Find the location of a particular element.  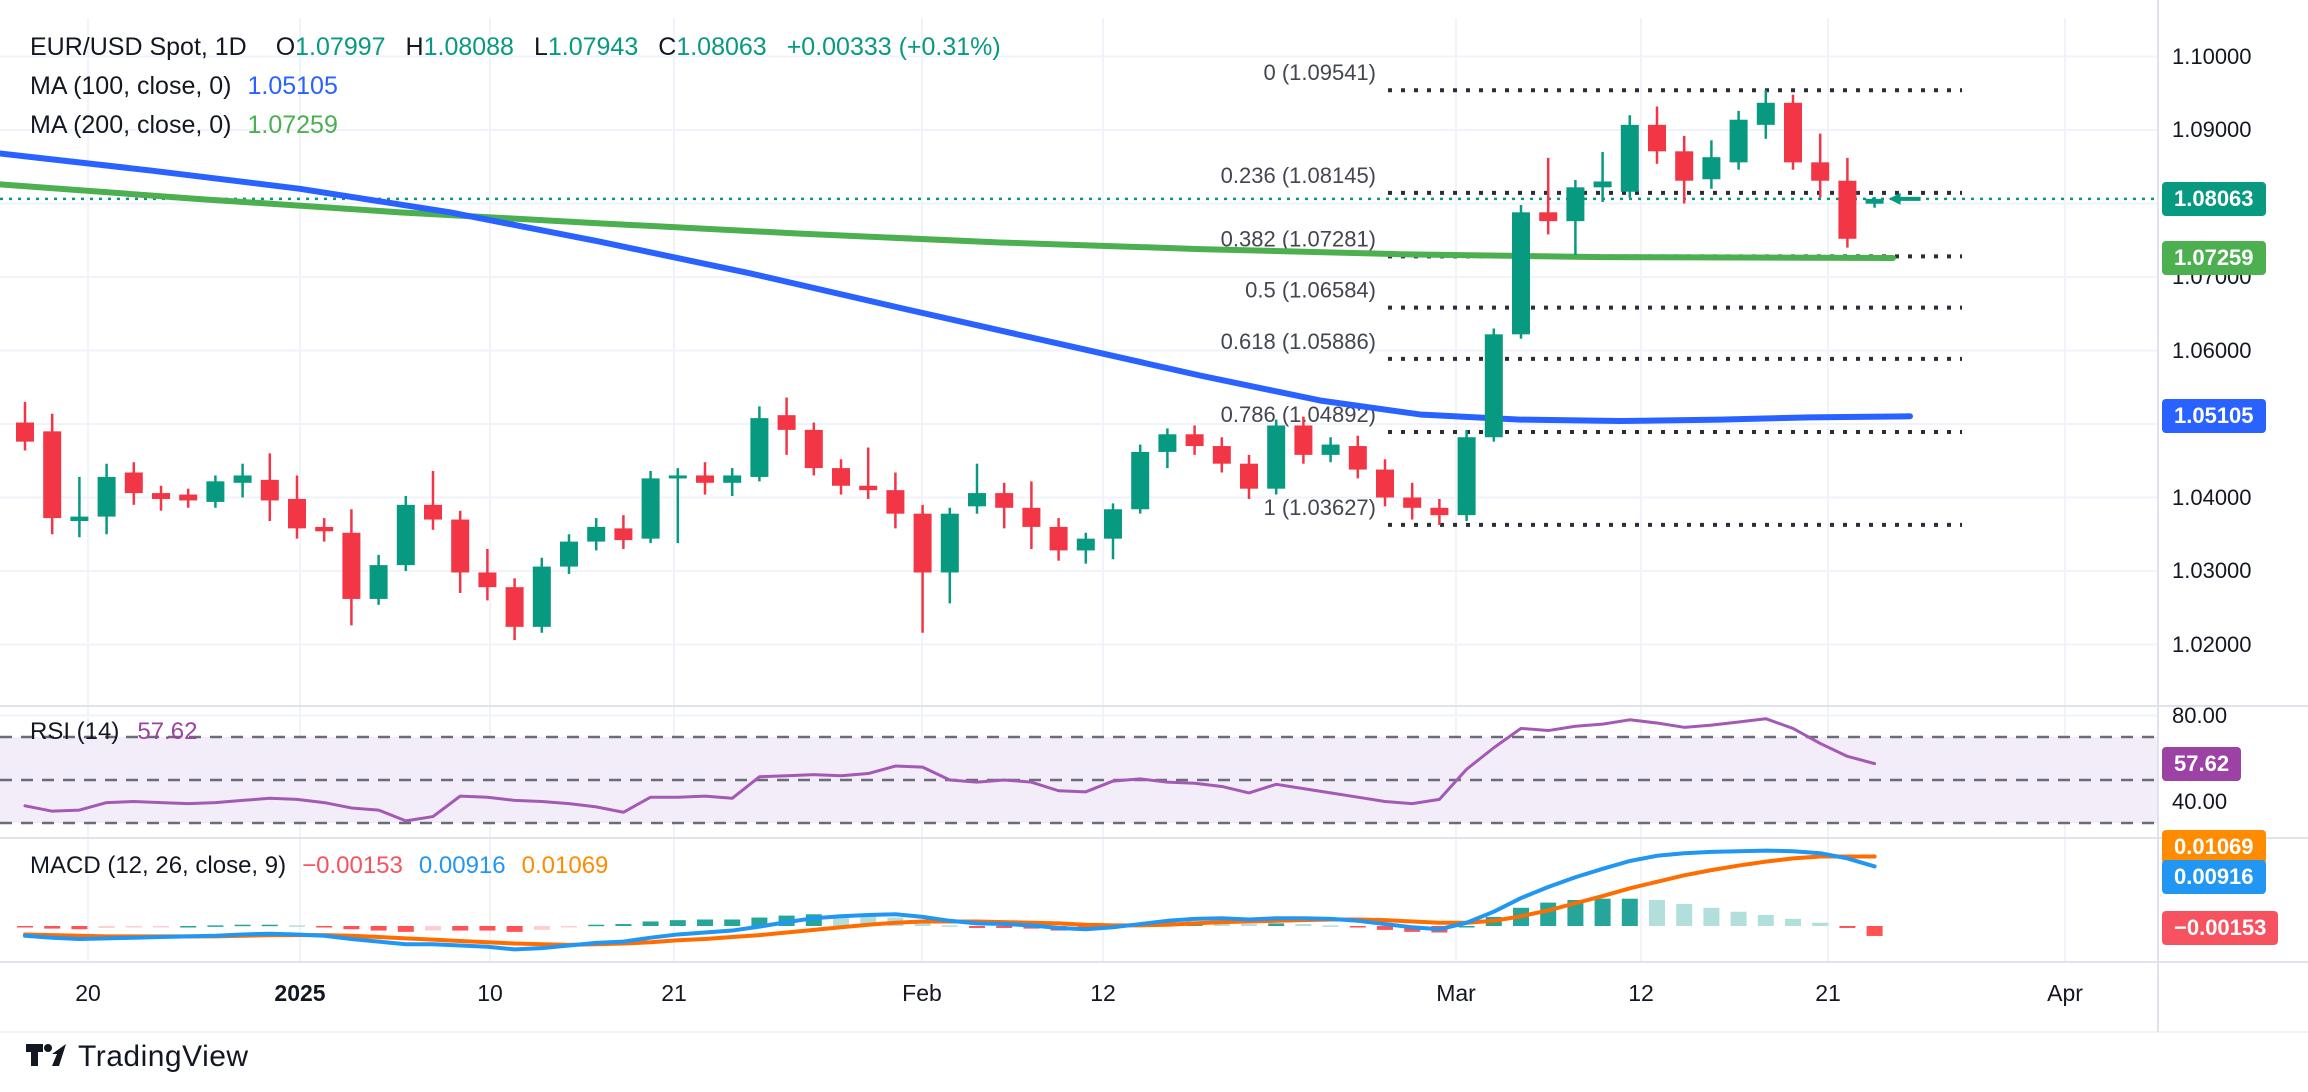

time-axis-label: Feb is located at coordinates (922, 993).